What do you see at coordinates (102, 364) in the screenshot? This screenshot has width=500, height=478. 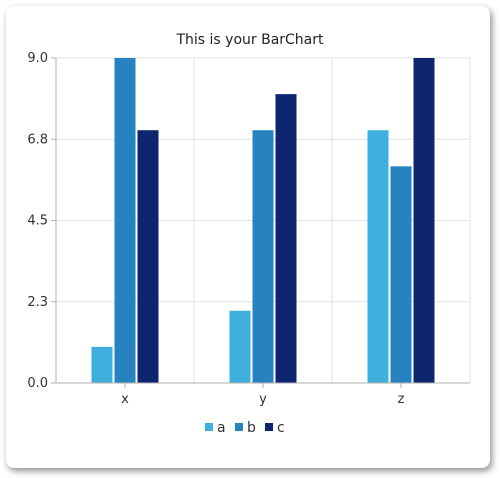 I see `bar-a-x` at bounding box center [102, 364].